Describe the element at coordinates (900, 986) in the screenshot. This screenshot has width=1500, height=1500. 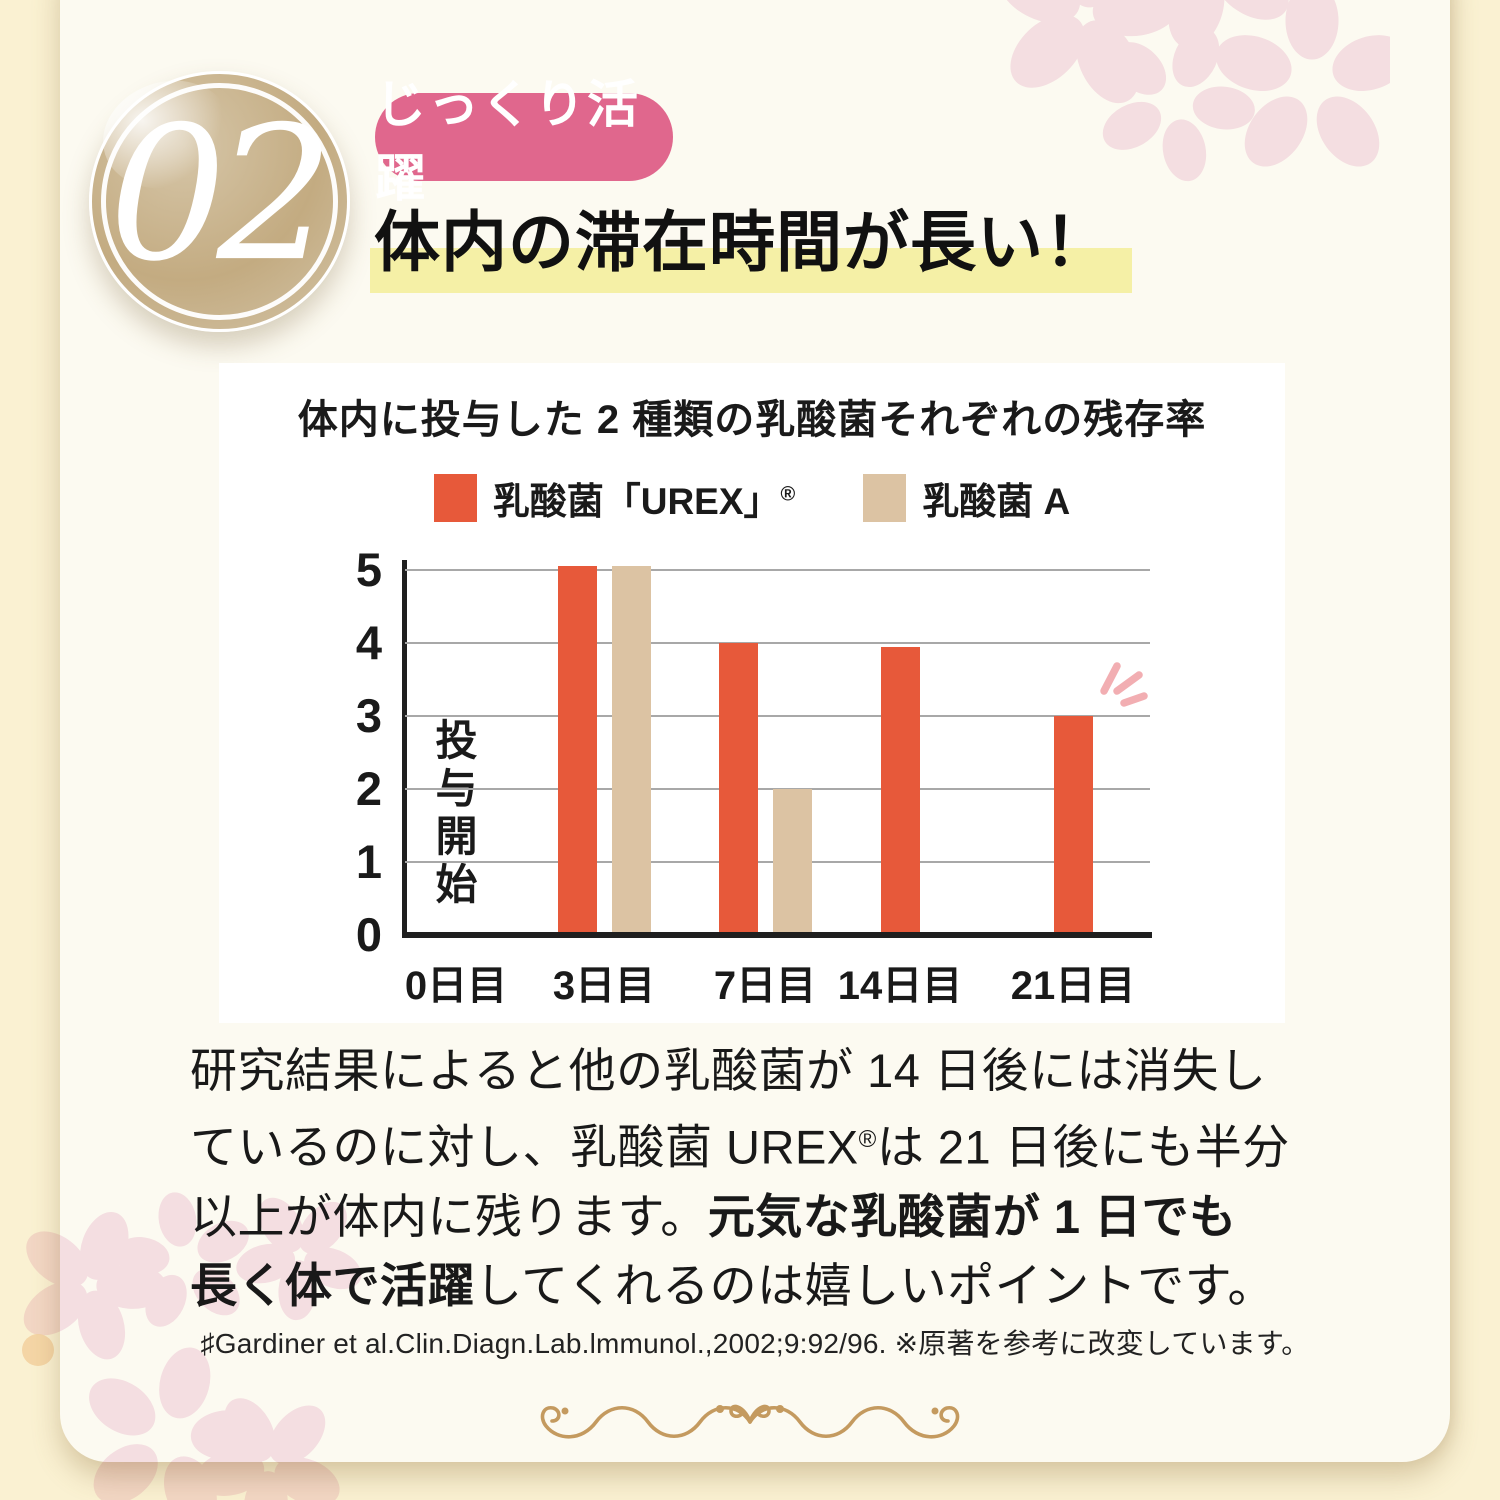
I see `x-category-label: 14日目` at that location.